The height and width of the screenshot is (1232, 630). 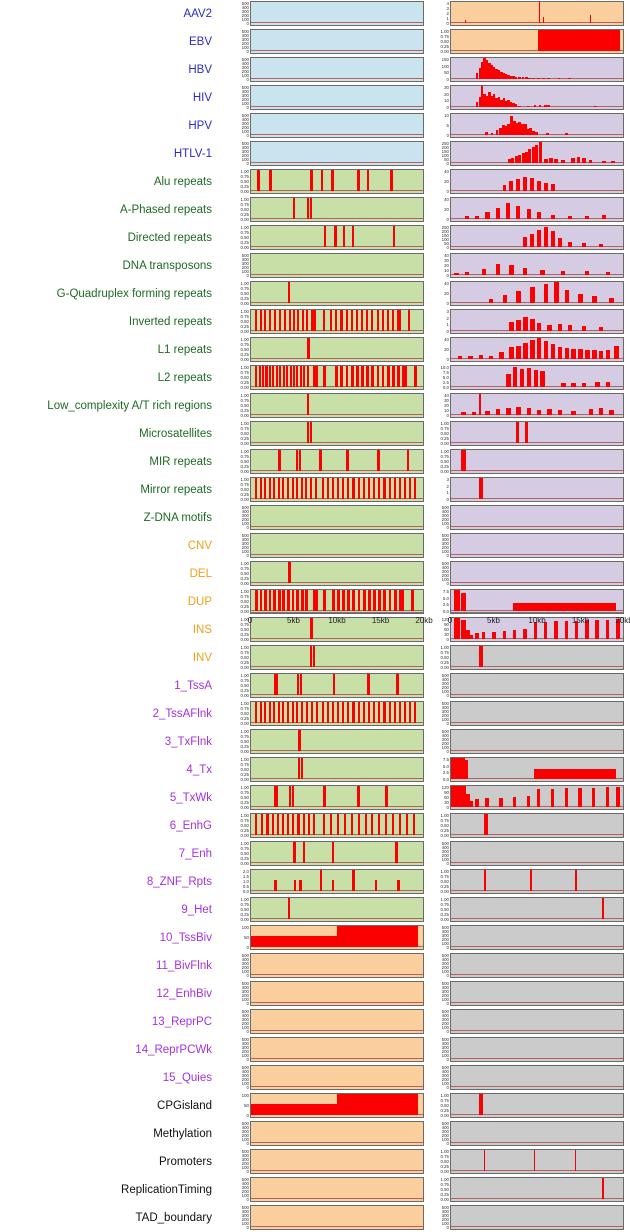 I want to click on y-tick: 30, so click(x=446, y=400).